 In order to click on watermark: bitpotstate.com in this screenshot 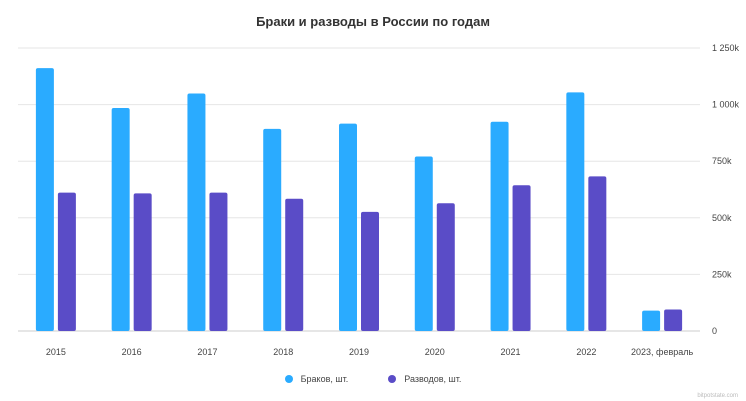, I will do `click(717, 396)`.